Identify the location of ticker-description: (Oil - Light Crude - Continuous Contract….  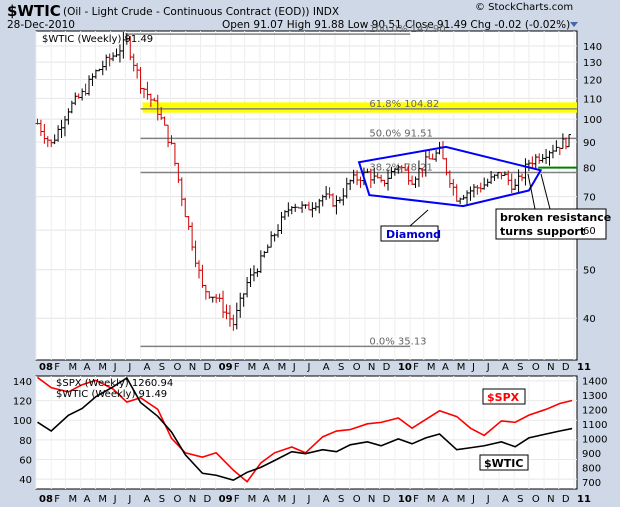
(201, 12).